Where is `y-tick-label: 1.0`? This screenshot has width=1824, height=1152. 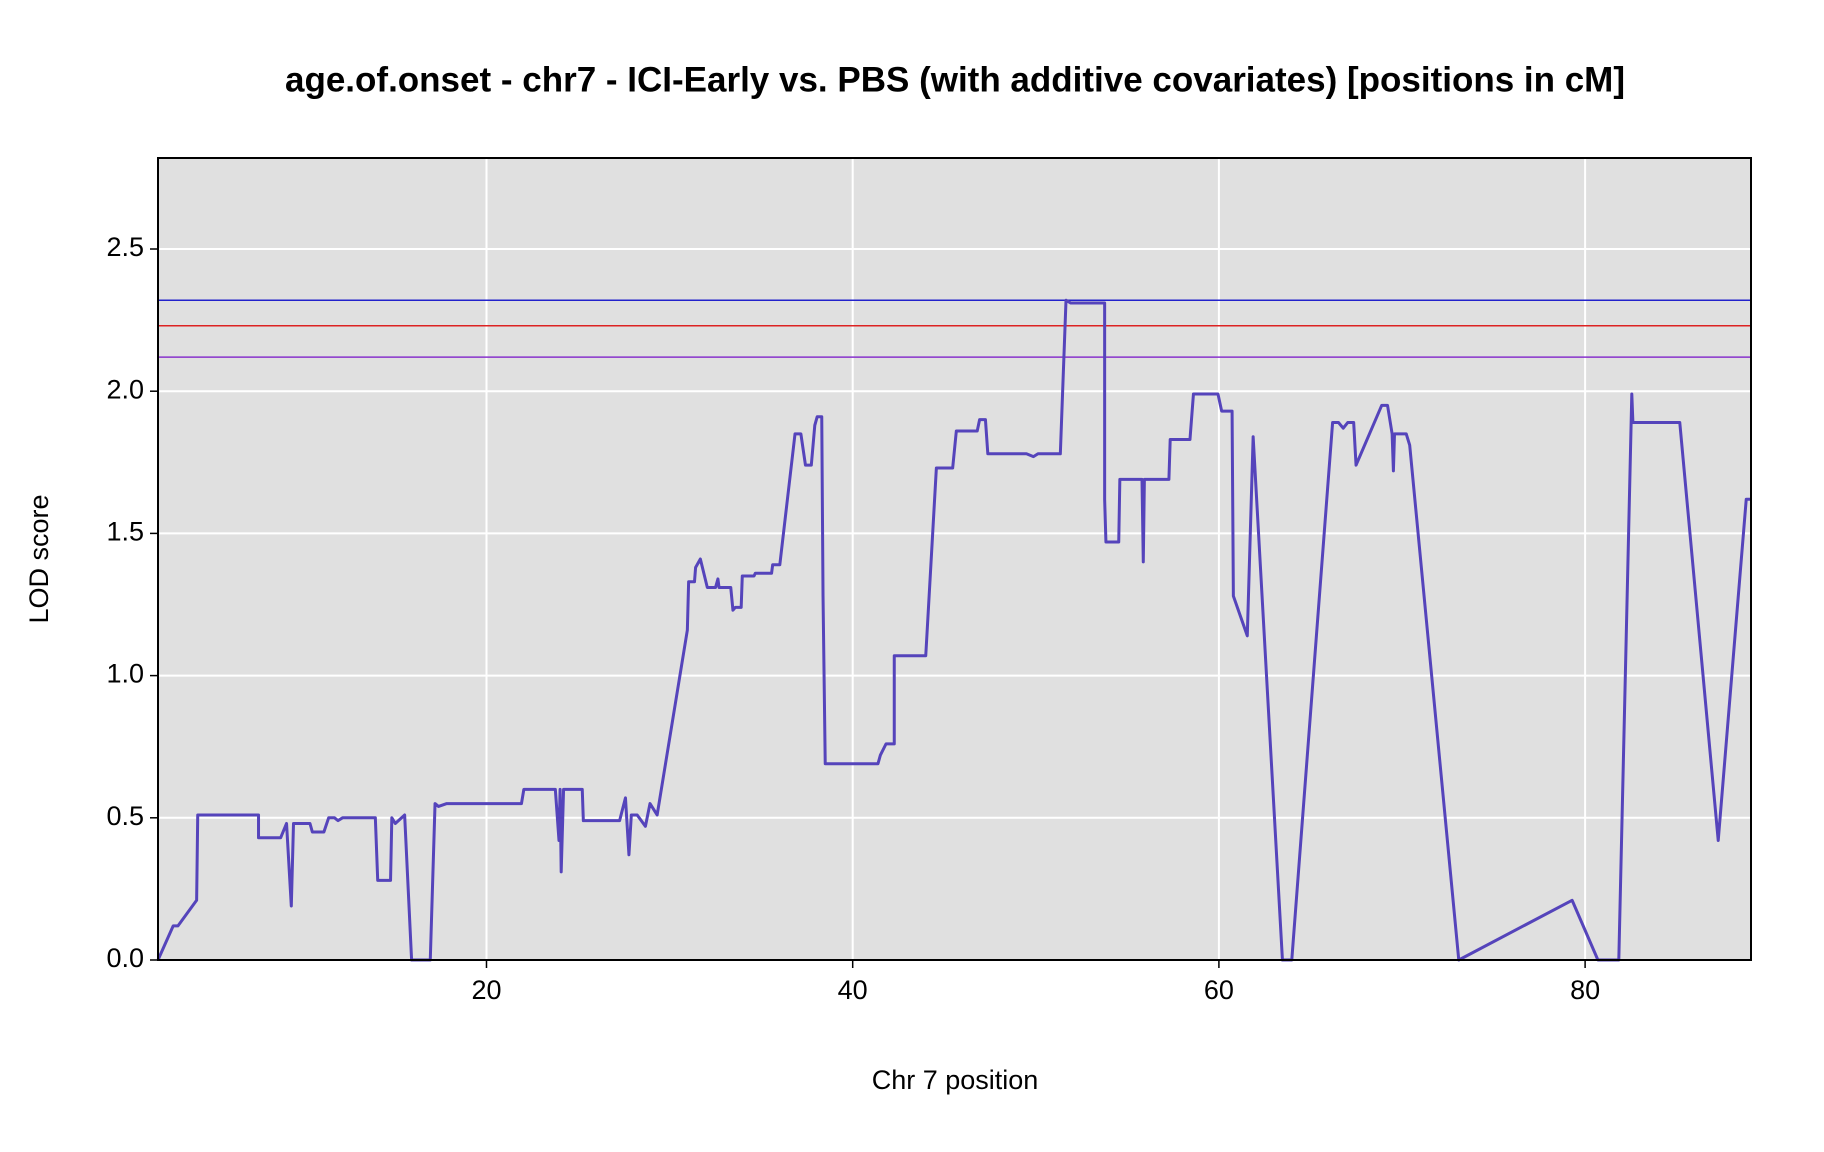
y-tick-label: 1.0 is located at coordinates (125, 674).